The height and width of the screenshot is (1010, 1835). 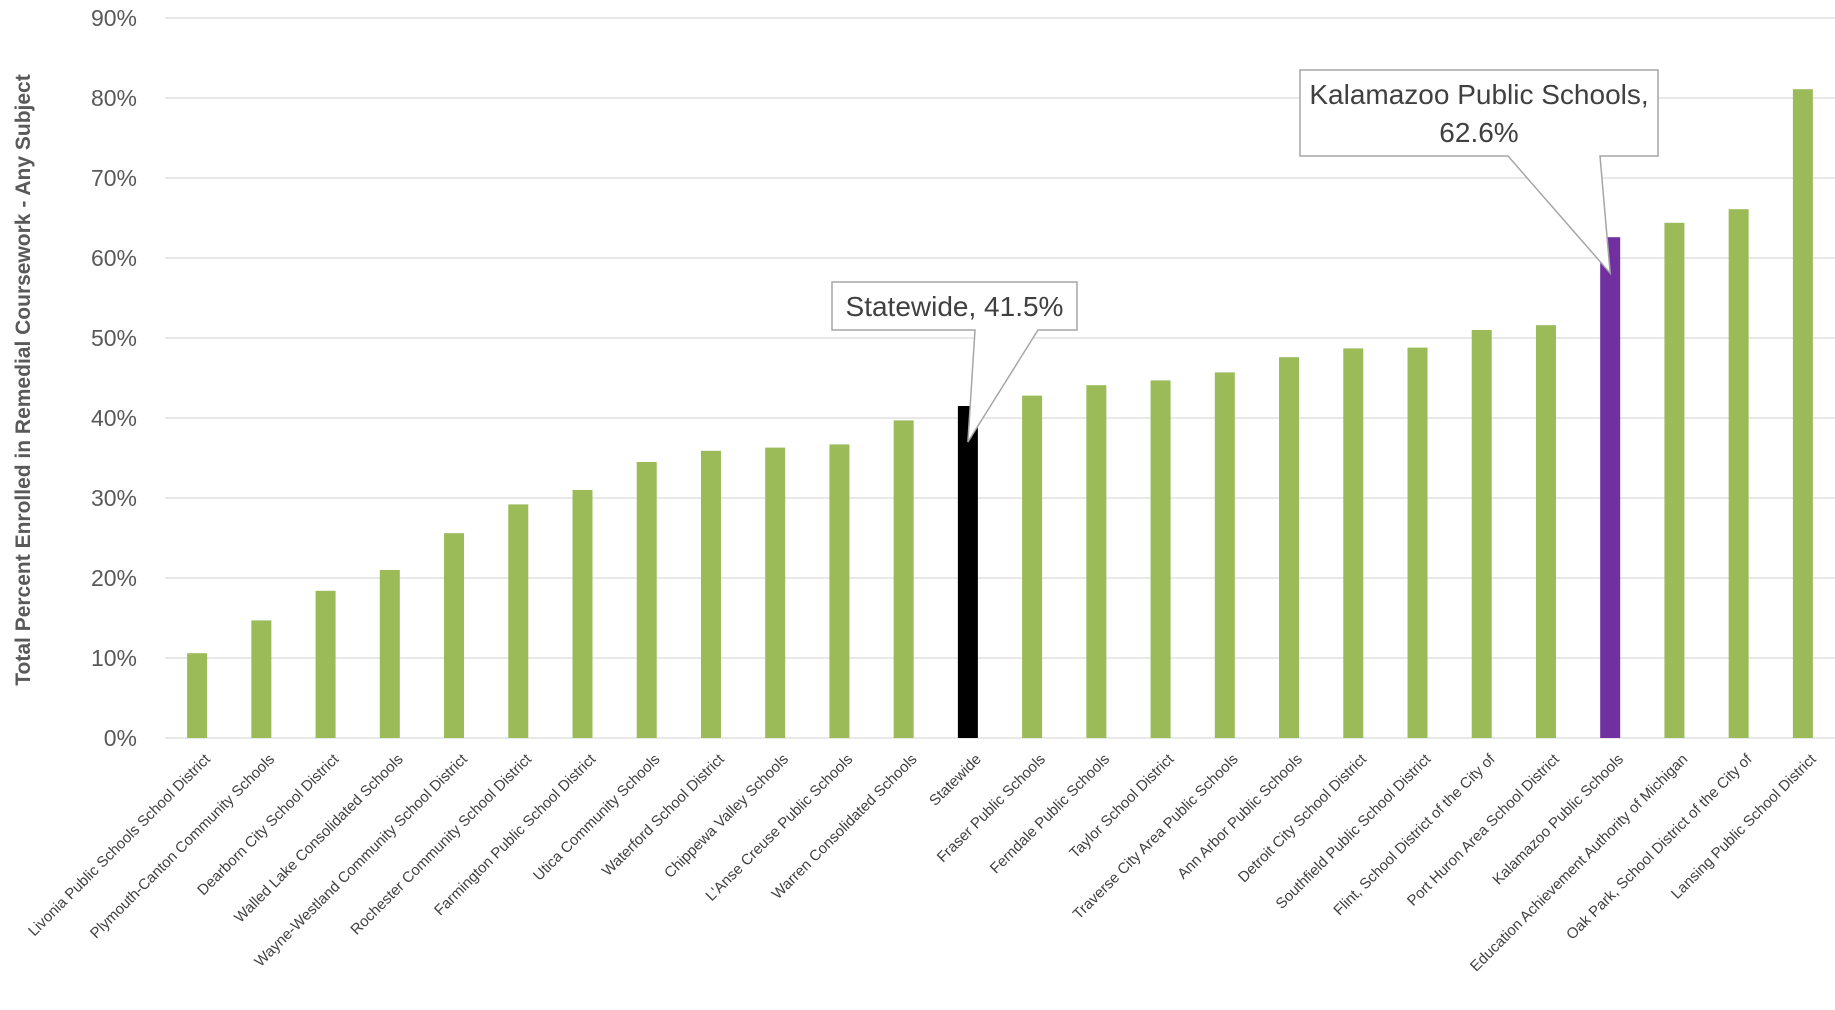 I want to click on callout-label: Kalamazoo Public Schools,, so click(x=1478, y=94).